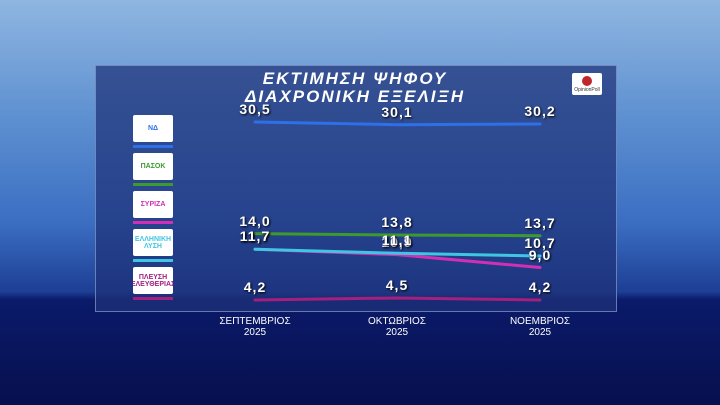  I want to click on data-label: 13,7, so click(540, 222).